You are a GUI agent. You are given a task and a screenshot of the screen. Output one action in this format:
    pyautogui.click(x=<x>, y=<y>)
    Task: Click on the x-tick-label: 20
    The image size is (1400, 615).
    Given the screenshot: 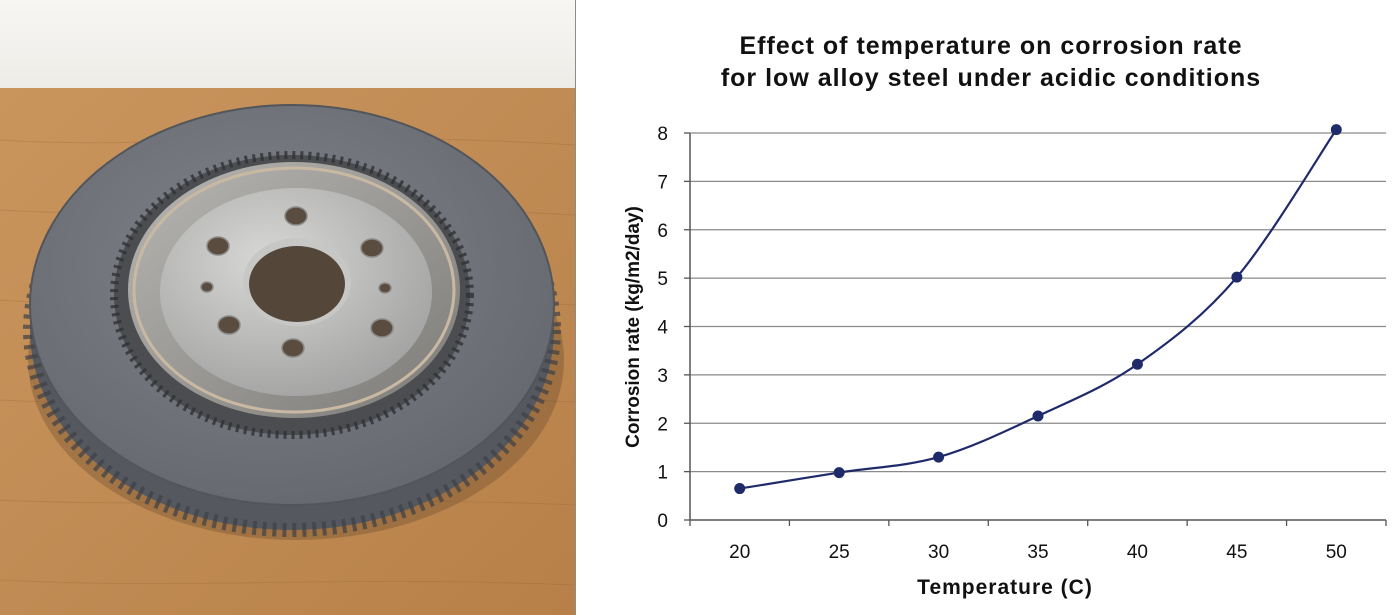 What is the action you would take?
    pyautogui.click(x=739, y=552)
    